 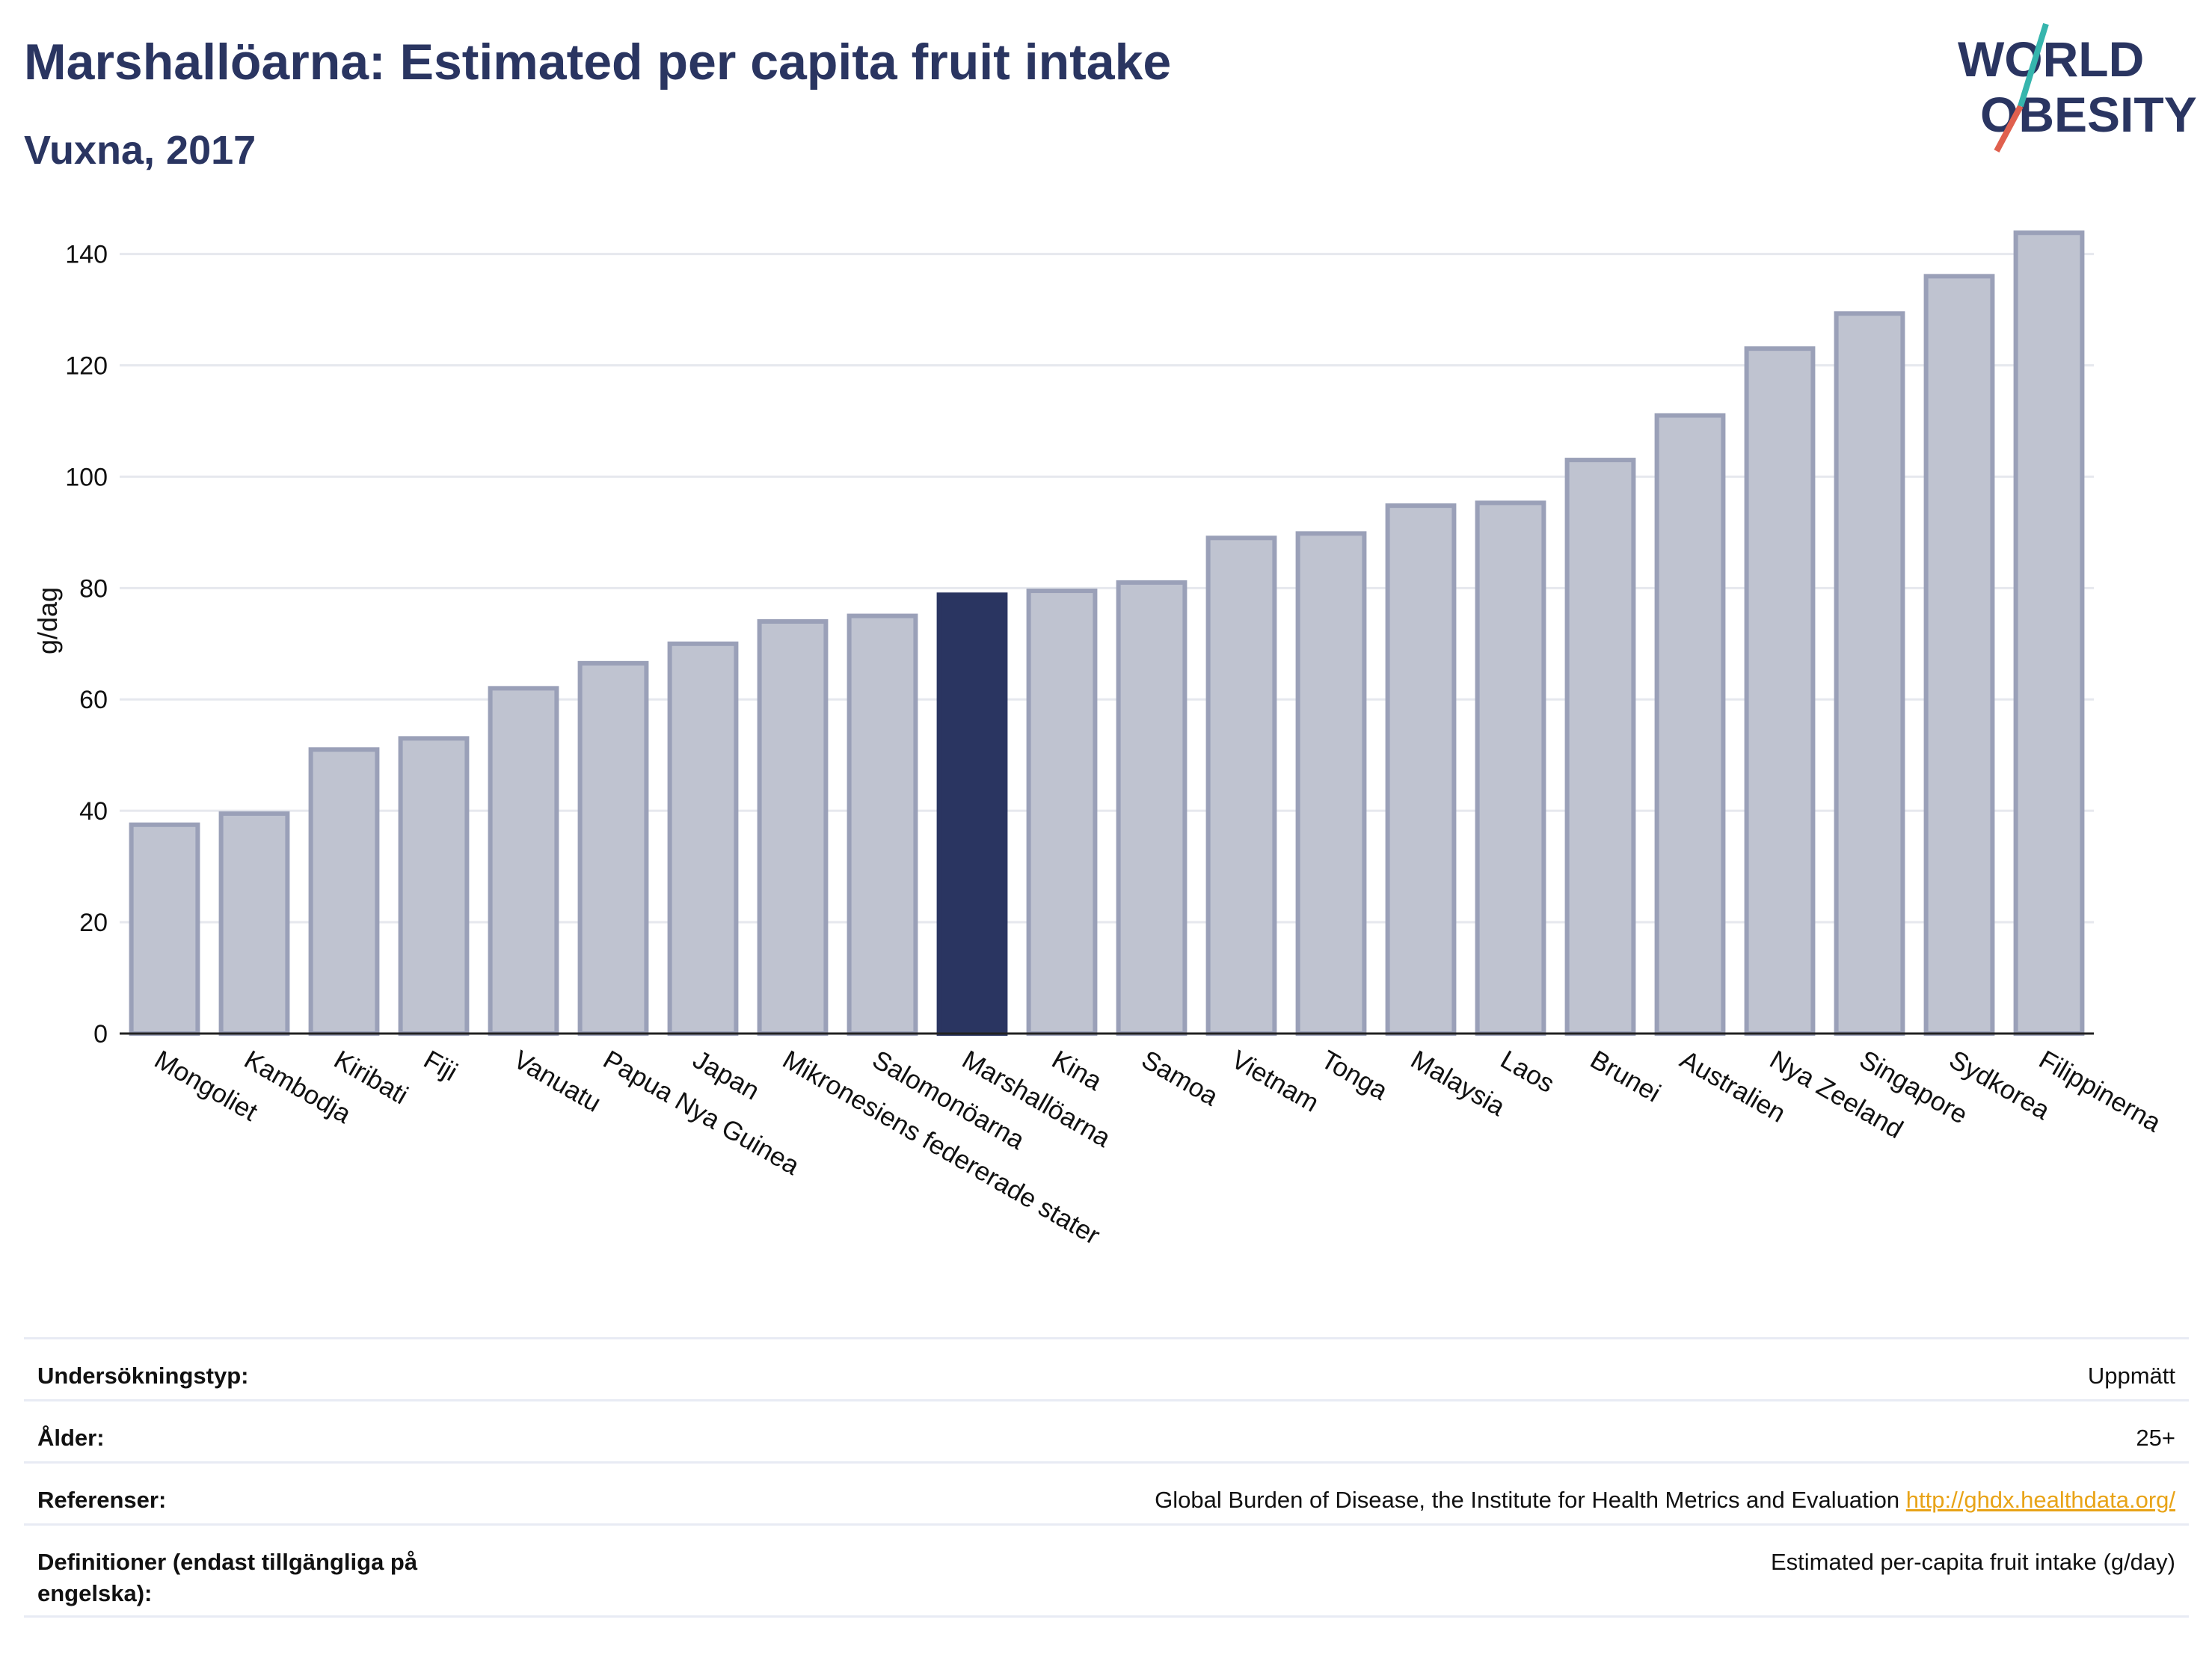 I want to click on bar-nya-zeeland, so click(x=1780, y=691).